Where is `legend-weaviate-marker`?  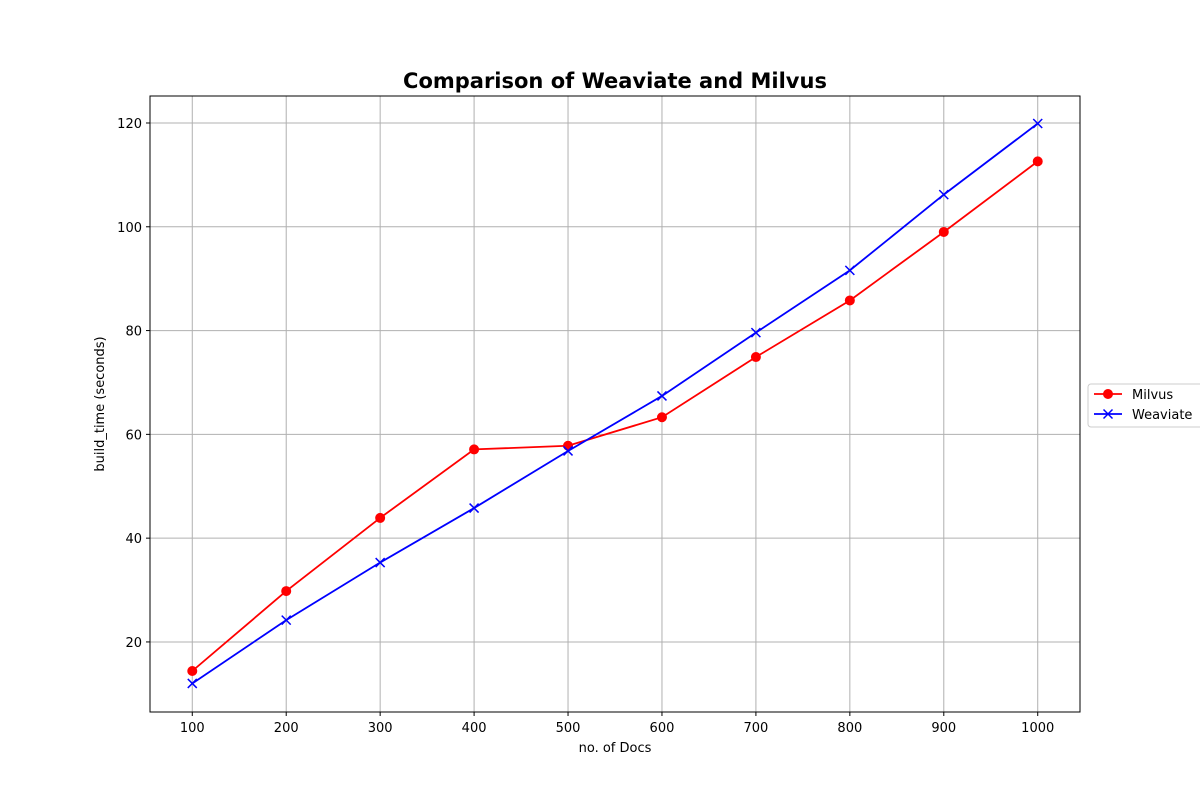 legend-weaviate-marker is located at coordinates (1108, 414).